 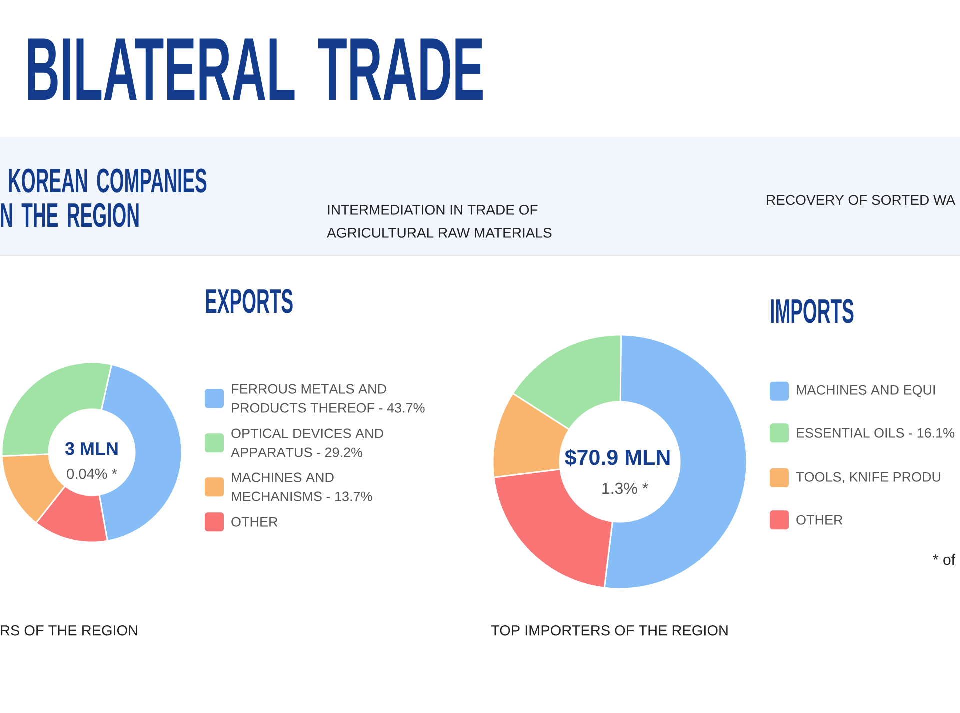 What do you see at coordinates (70, 215) in the screenshot?
I see `text: N THE REGION` at bounding box center [70, 215].